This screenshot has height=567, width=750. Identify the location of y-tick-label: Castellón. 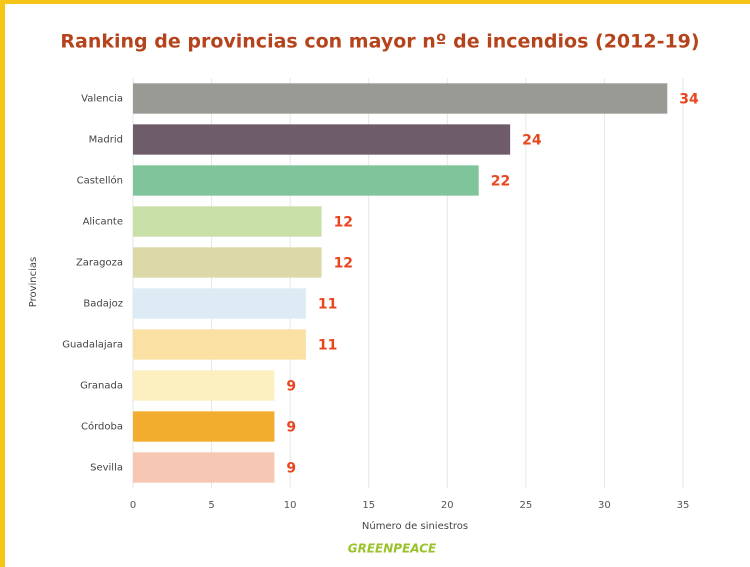
(100, 181).